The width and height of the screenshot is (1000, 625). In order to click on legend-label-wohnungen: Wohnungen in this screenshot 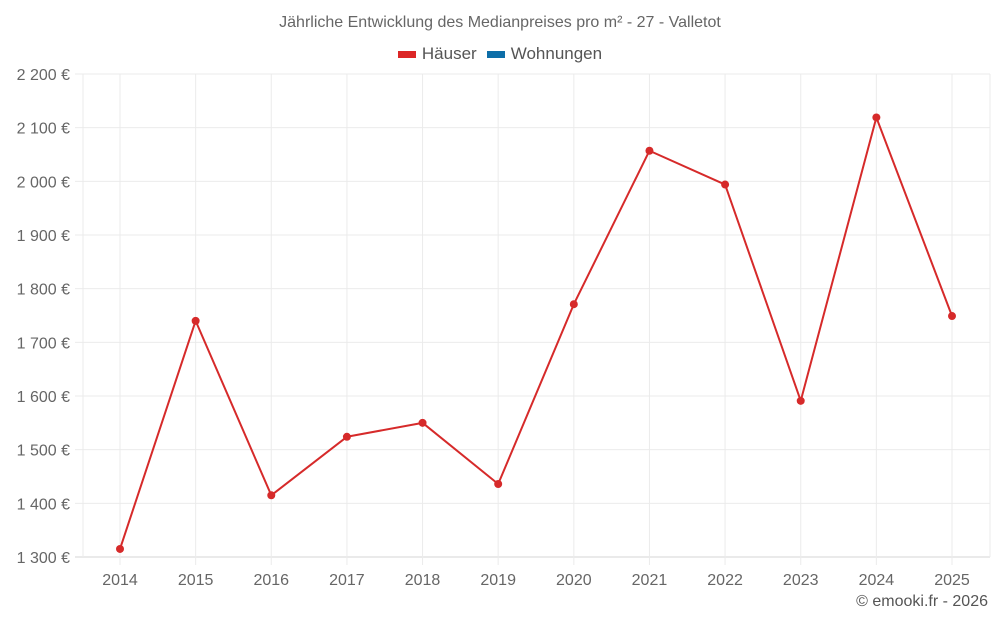, I will do `click(556, 53)`.